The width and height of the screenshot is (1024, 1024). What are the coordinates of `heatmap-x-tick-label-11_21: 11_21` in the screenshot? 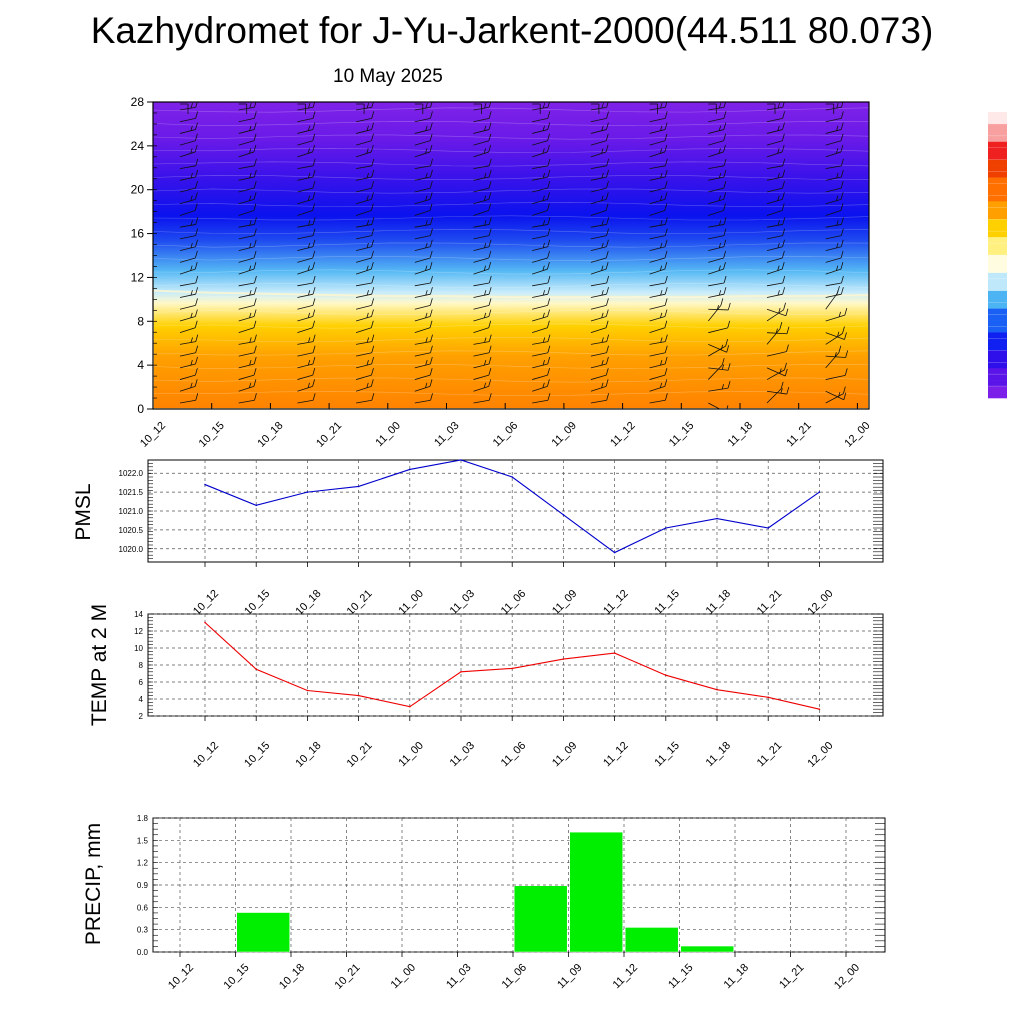 It's located at (799, 435).